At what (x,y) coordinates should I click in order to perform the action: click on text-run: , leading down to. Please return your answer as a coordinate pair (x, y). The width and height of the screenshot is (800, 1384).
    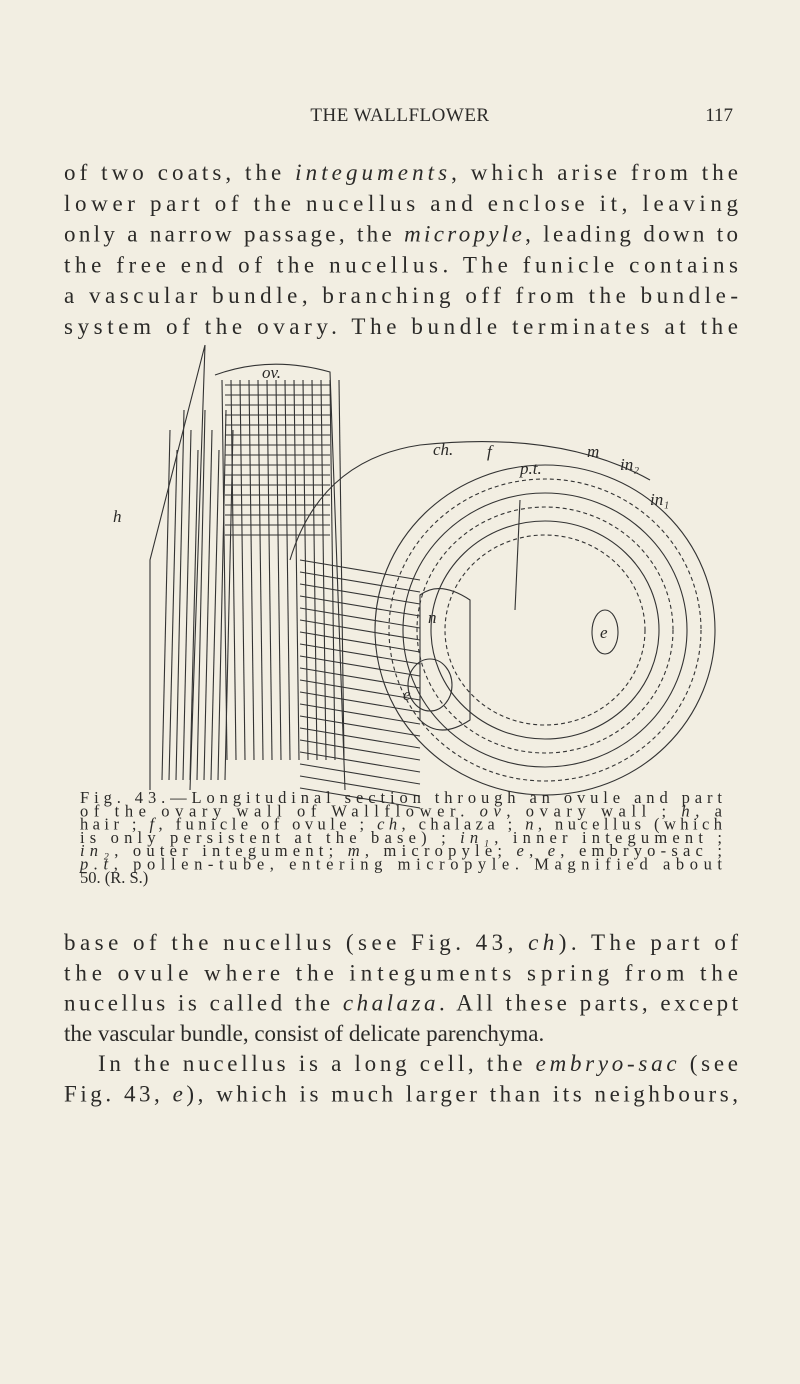
    Looking at the image, I should click on (631, 234).